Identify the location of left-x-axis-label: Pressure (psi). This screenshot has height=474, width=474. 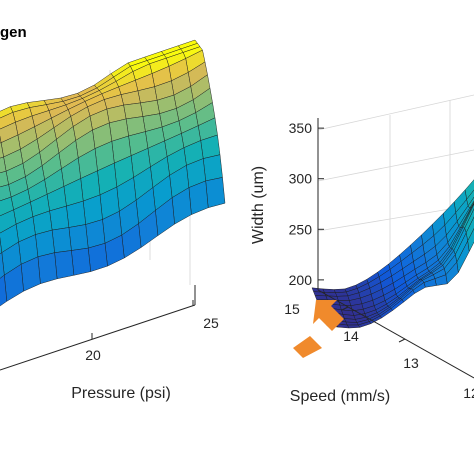
(121, 393).